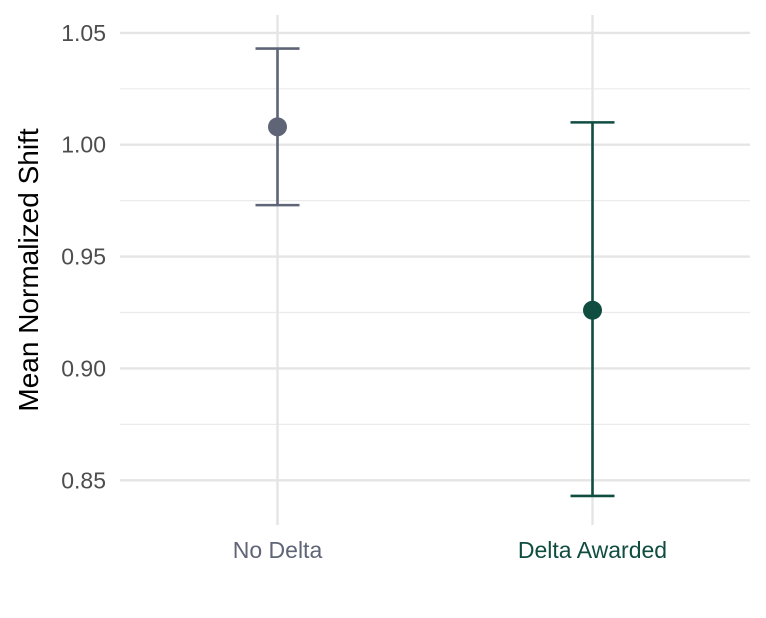 The width and height of the screenshot is (766, 618). What do you see at coordinates (28, 269) in the screenshot?
I see `y-axis-title: Mean Normalized Shift` at bounding box center [28, 269].